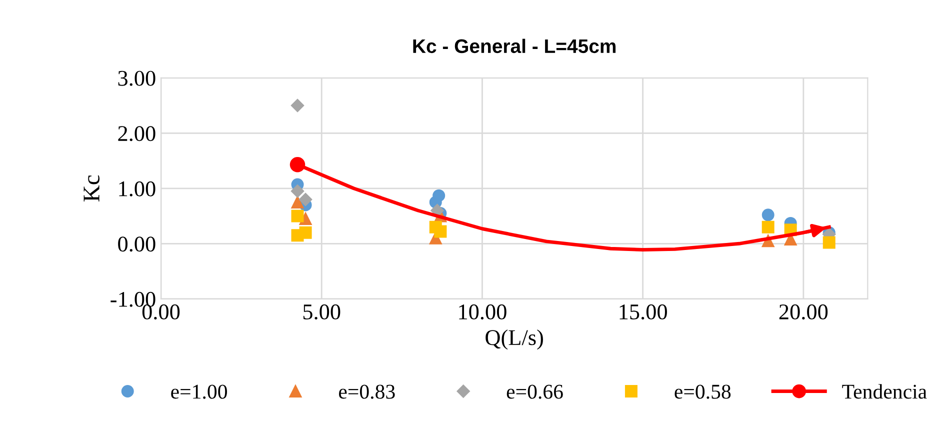 This screenshot has width=936, height=421. Describe the element at coordinates (514, 339) in the screenshot. I see `x-axis-title: Q(L/s)` at that location.